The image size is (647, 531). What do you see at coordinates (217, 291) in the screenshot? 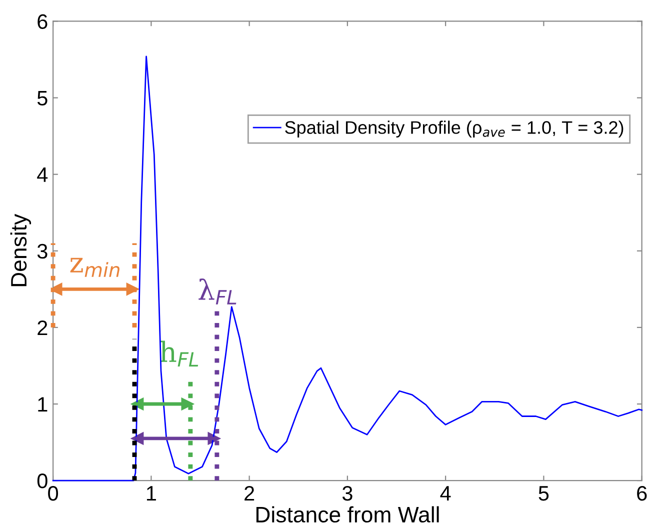
I see `annotation: λ$_{FL}$` at bounding box center [217, 291].